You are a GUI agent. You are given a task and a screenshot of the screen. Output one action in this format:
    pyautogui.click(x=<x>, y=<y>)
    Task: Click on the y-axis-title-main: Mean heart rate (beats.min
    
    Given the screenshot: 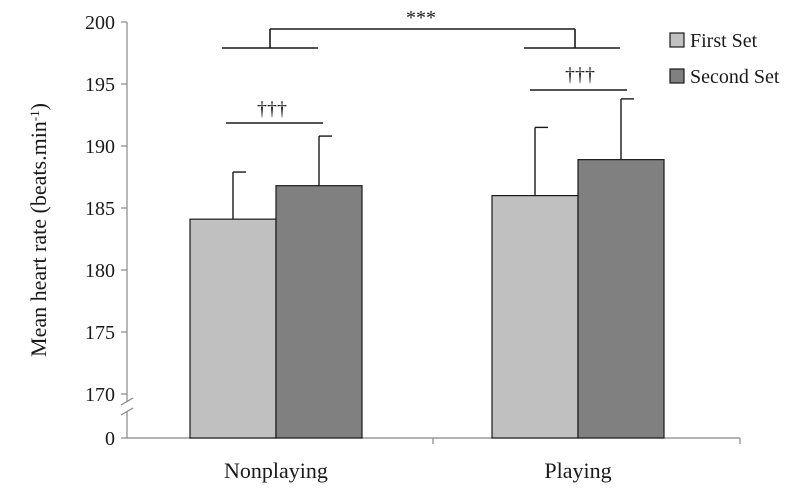 What is the action you would take?
    pyautogui.click(x=38, y=239)
    